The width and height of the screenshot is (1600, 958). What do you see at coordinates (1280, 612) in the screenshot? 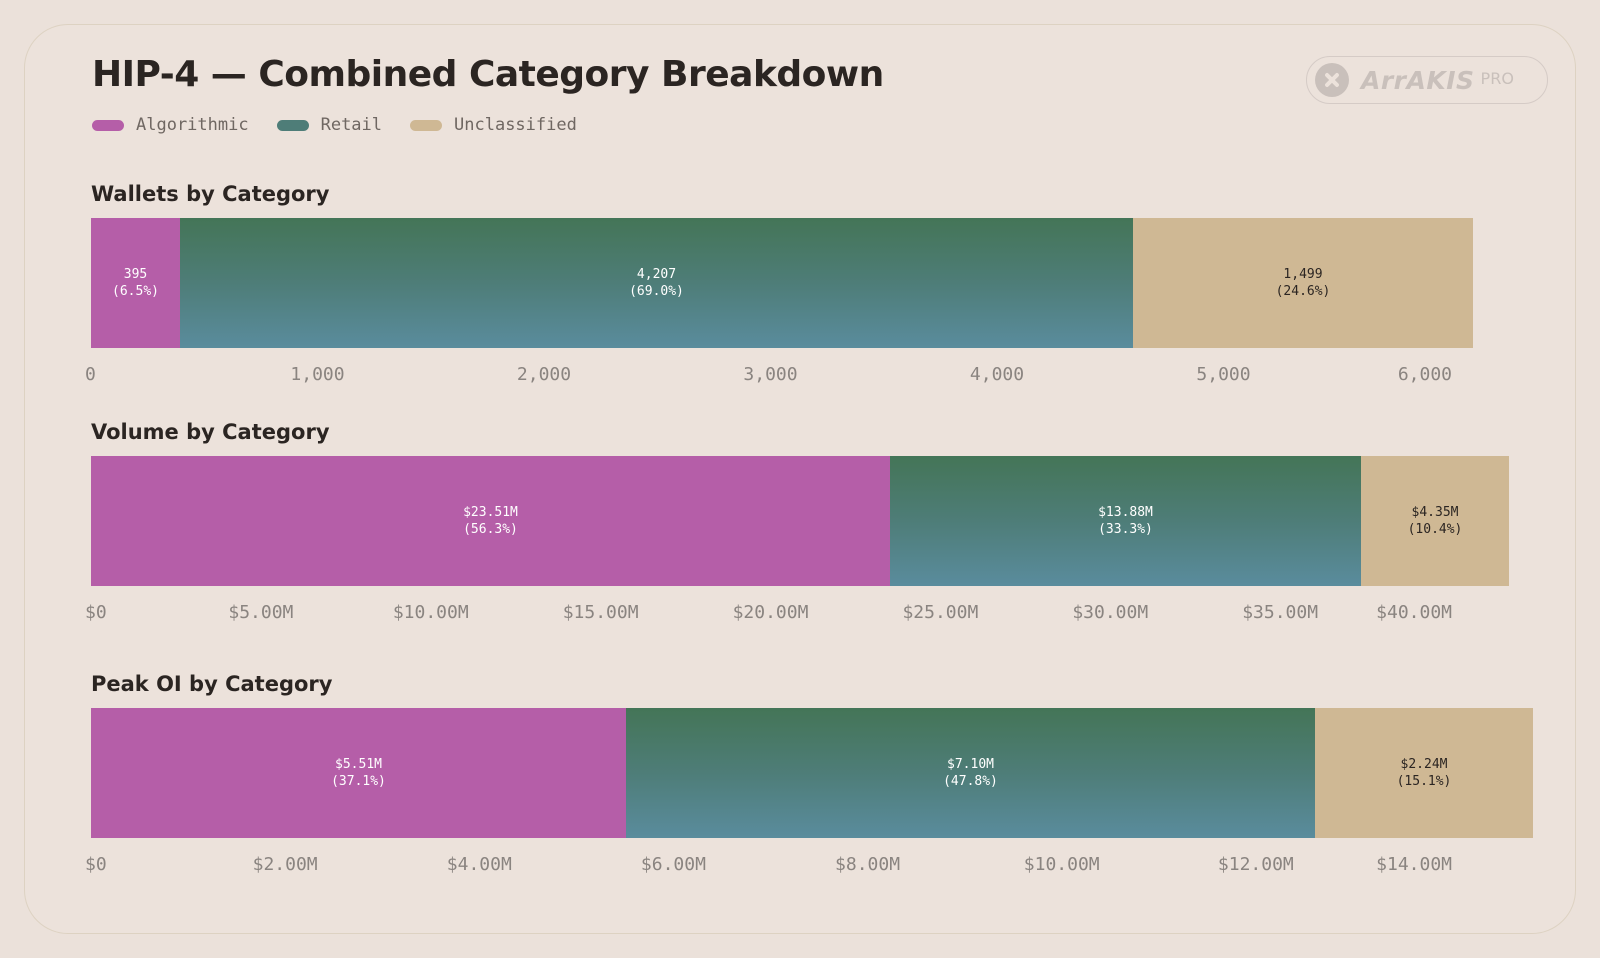
I see `x-tick-label: $35.00M` at bounding box center [1280, 612].